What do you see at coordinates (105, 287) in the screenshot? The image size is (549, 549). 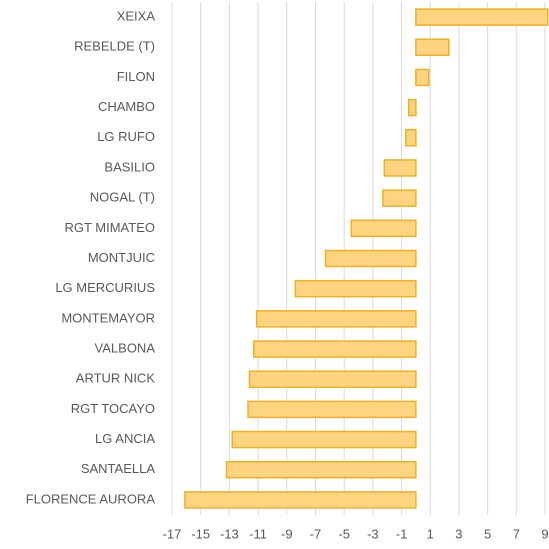 I see `y-tick-label: LG MERCURIUS` at bounding box center [105, 287].